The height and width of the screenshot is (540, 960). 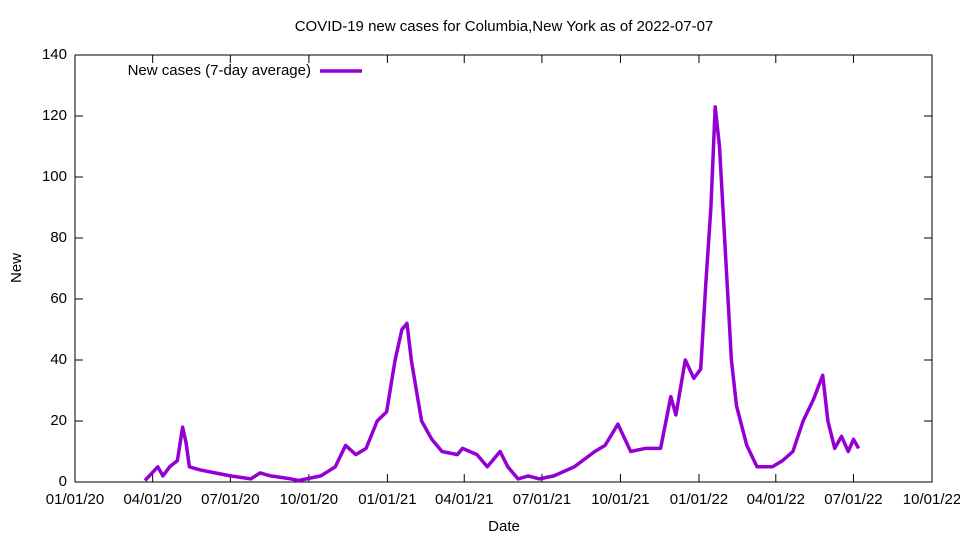 What do you see at coordinates (16, 268) in the screenshot?
I see `y-axis-label: New` at bounding box center [16, 268].